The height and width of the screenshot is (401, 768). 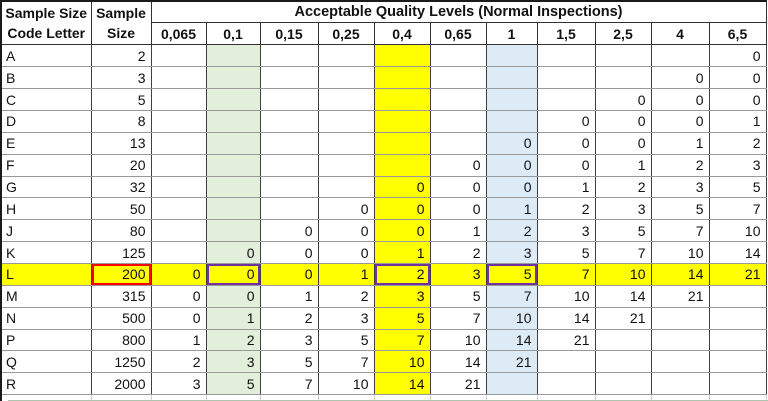 What do you see at coordinates (46, 384) in the screenshot?
I see `code-letter-cell: R` at bounding box center [46, 384].